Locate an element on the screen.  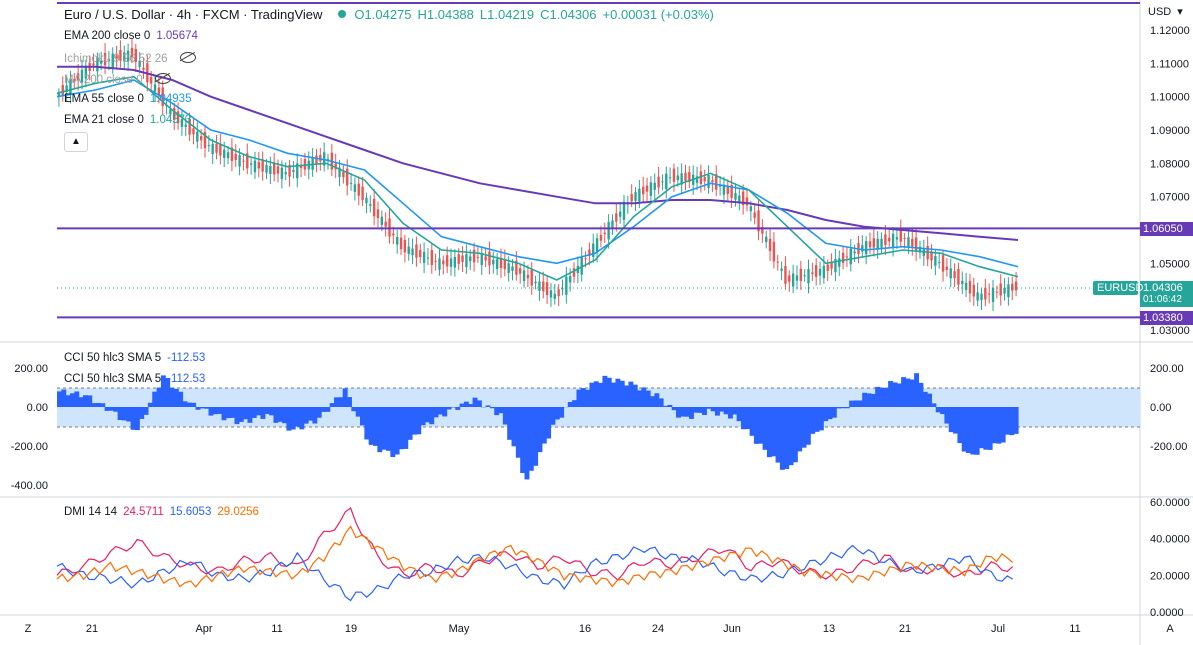
dmi-series is located at coordinates (535, 554).